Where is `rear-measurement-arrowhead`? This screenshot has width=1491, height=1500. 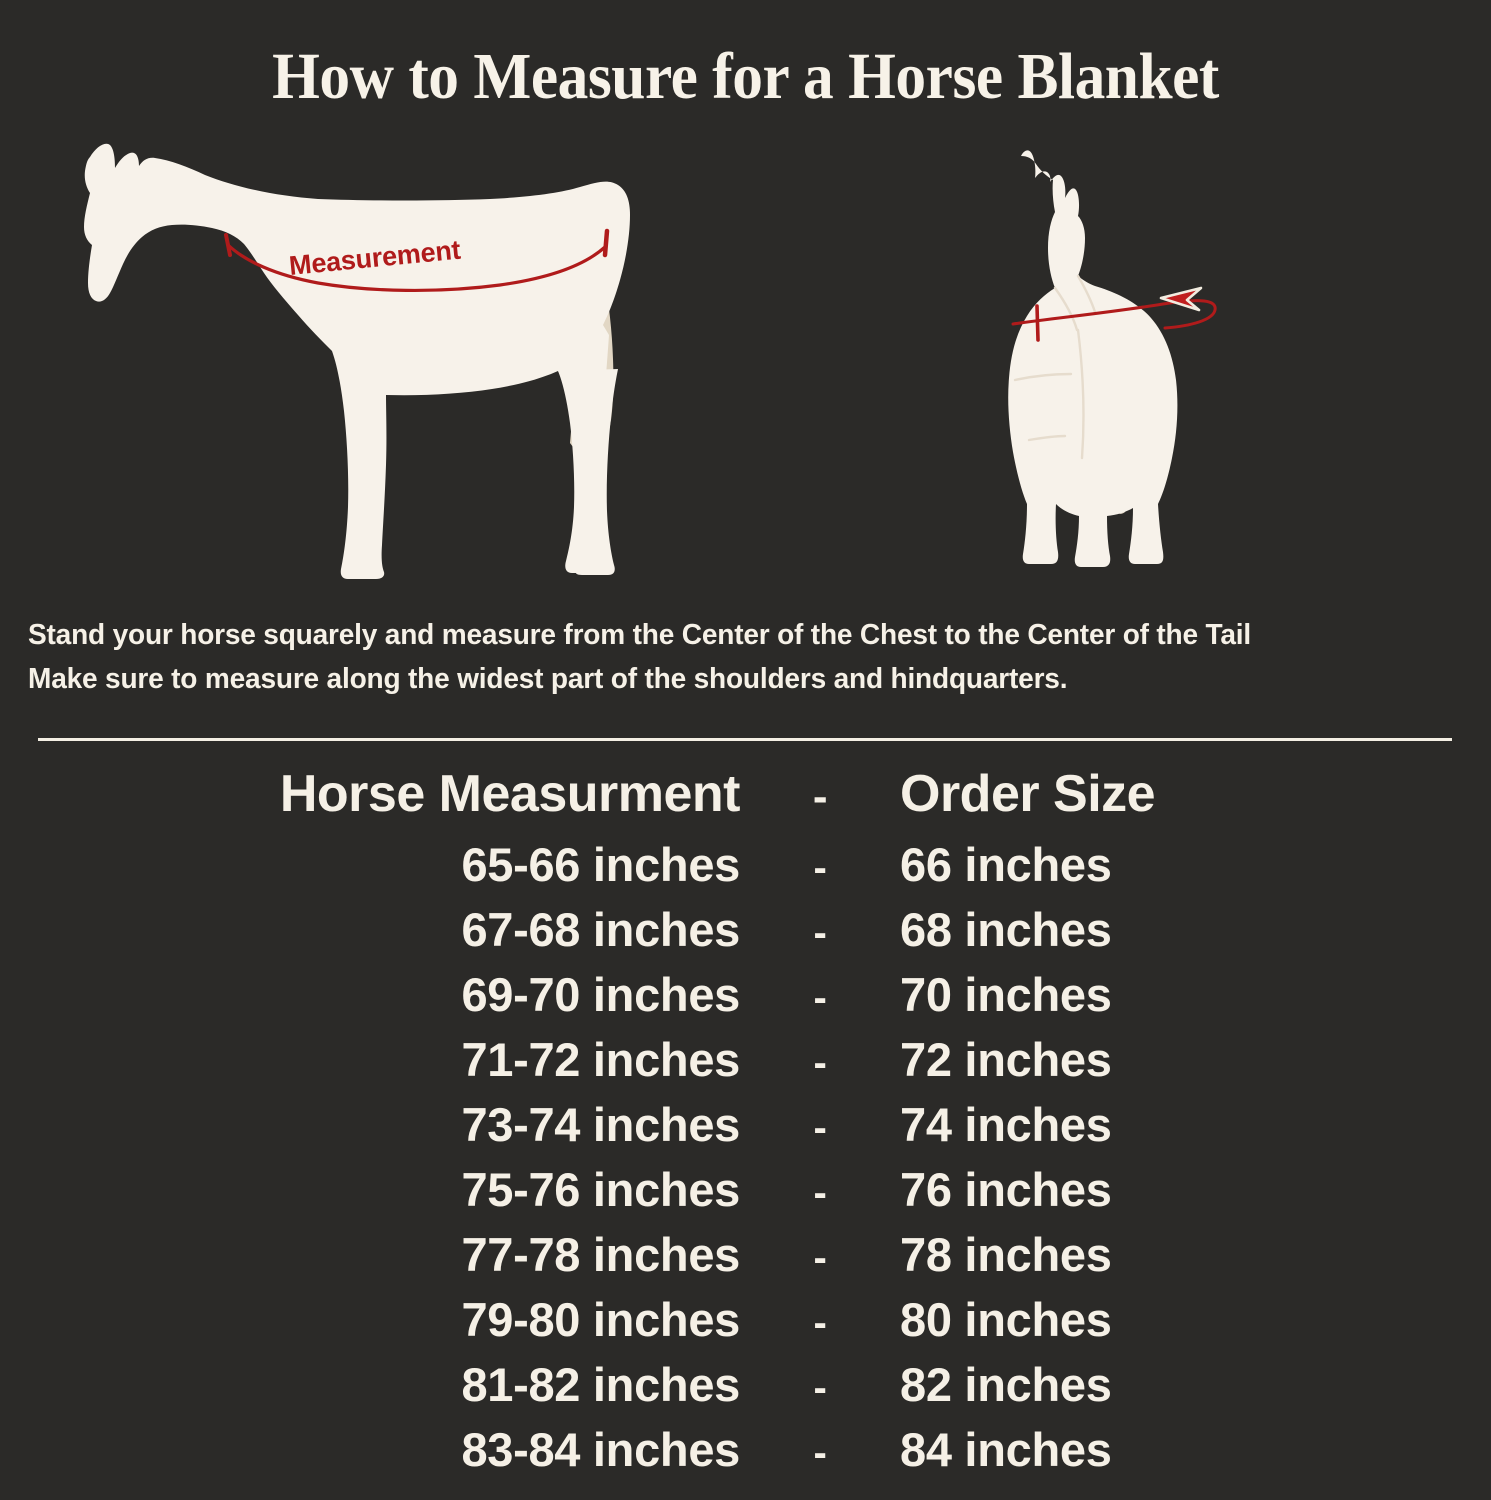
rear-measurement-arrowhead is located at coordinates (1181, 299).